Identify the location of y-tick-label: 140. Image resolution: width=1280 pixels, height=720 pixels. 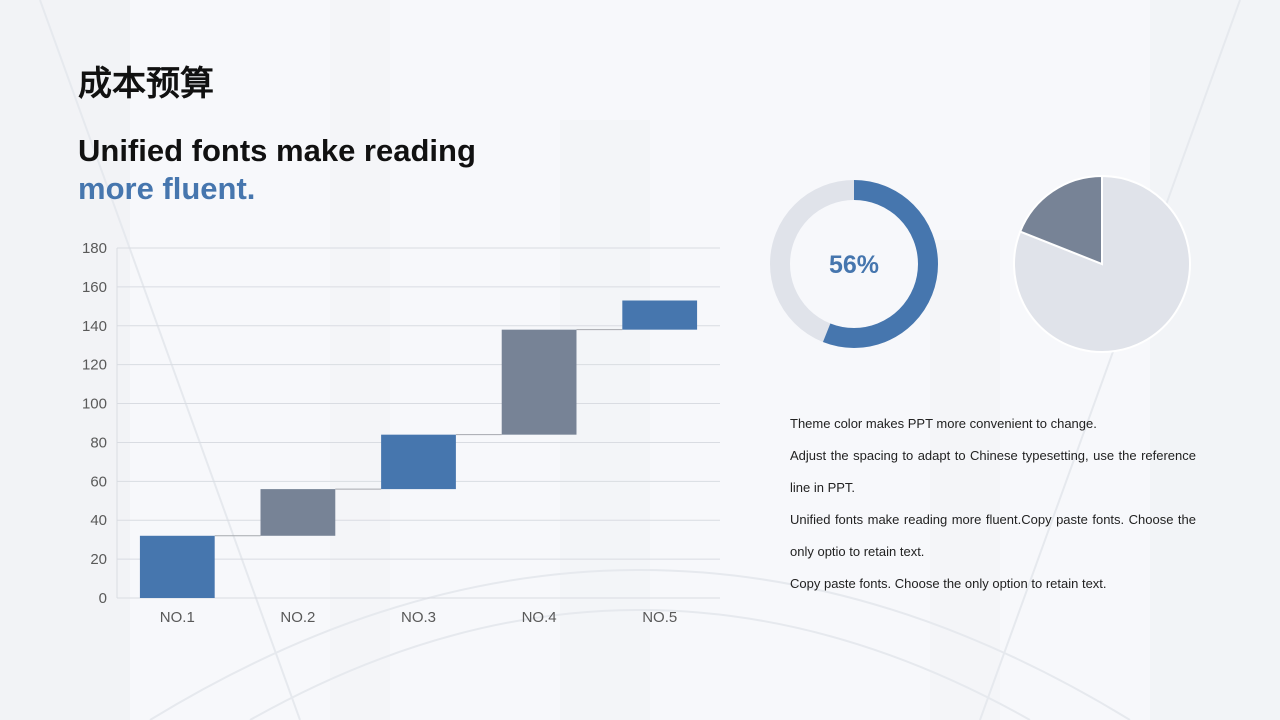
(94, 326).